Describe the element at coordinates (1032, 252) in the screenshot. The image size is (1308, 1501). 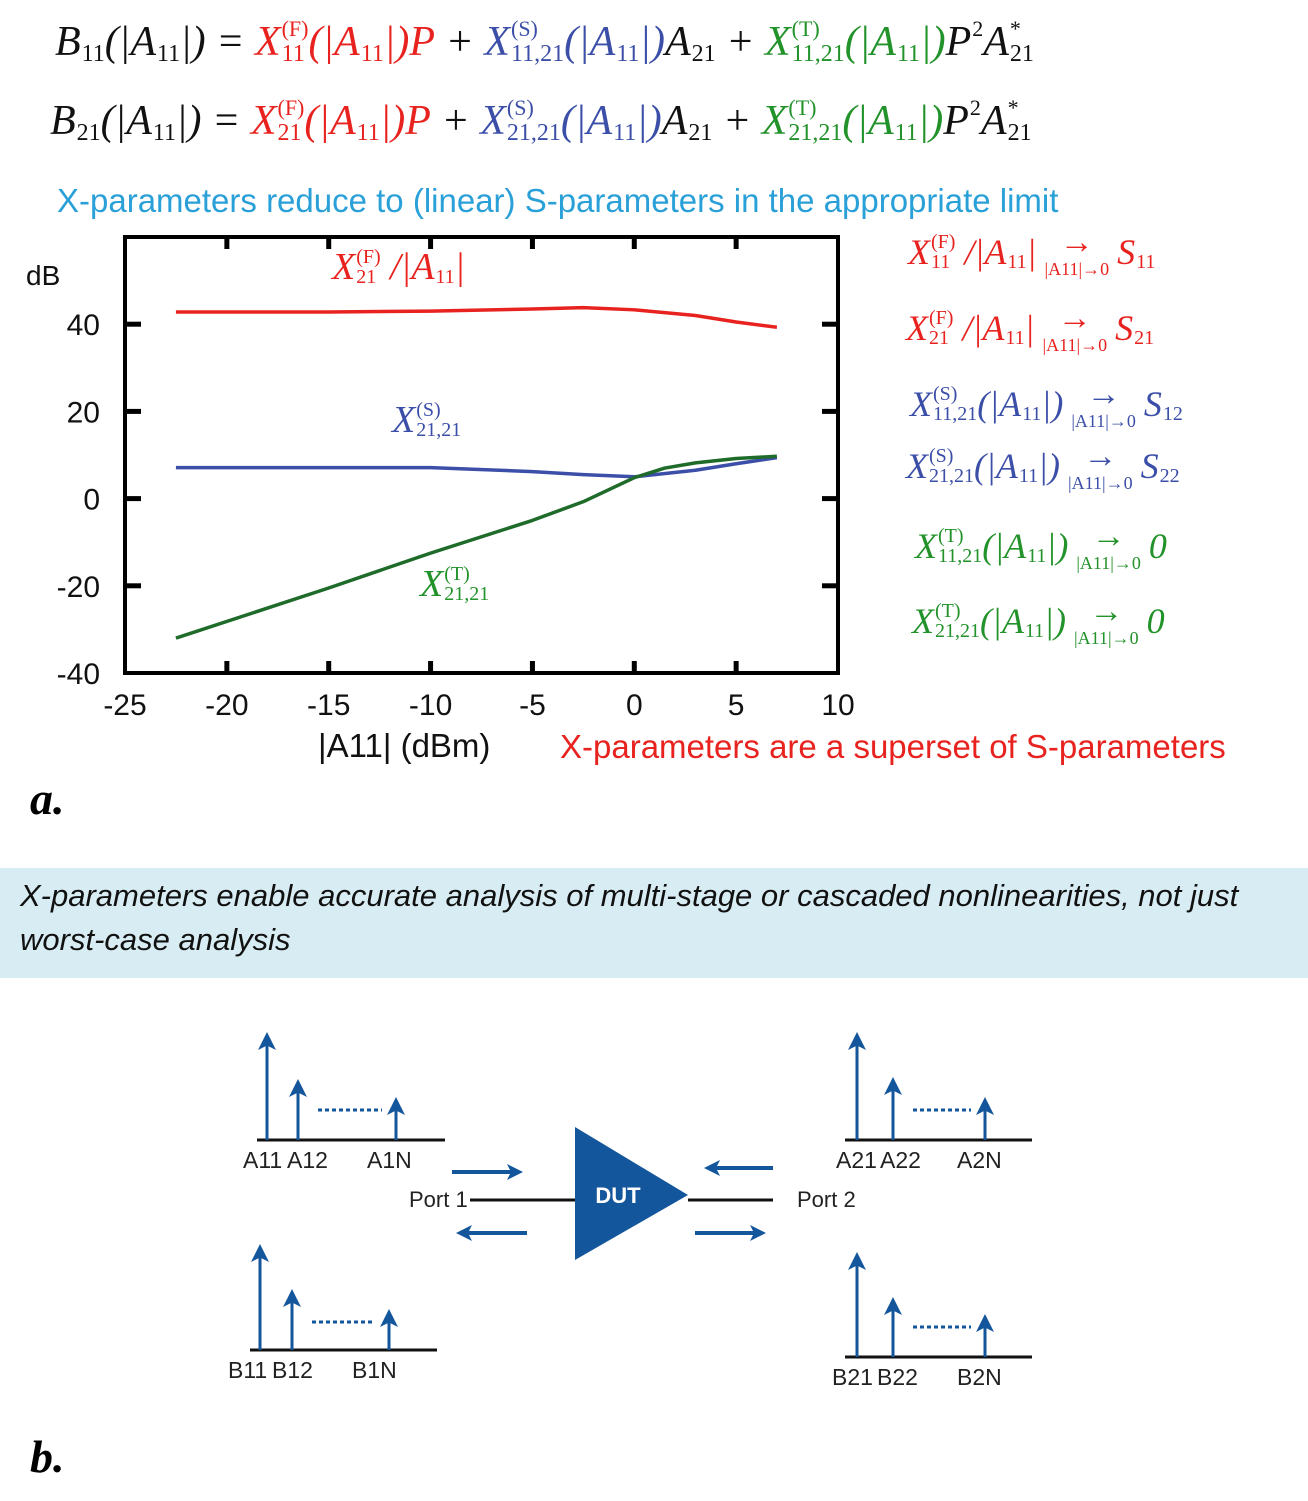
I see `limit-s11: X (F) 11 /| A 11 | → |A11|→0 S 11` at that location.